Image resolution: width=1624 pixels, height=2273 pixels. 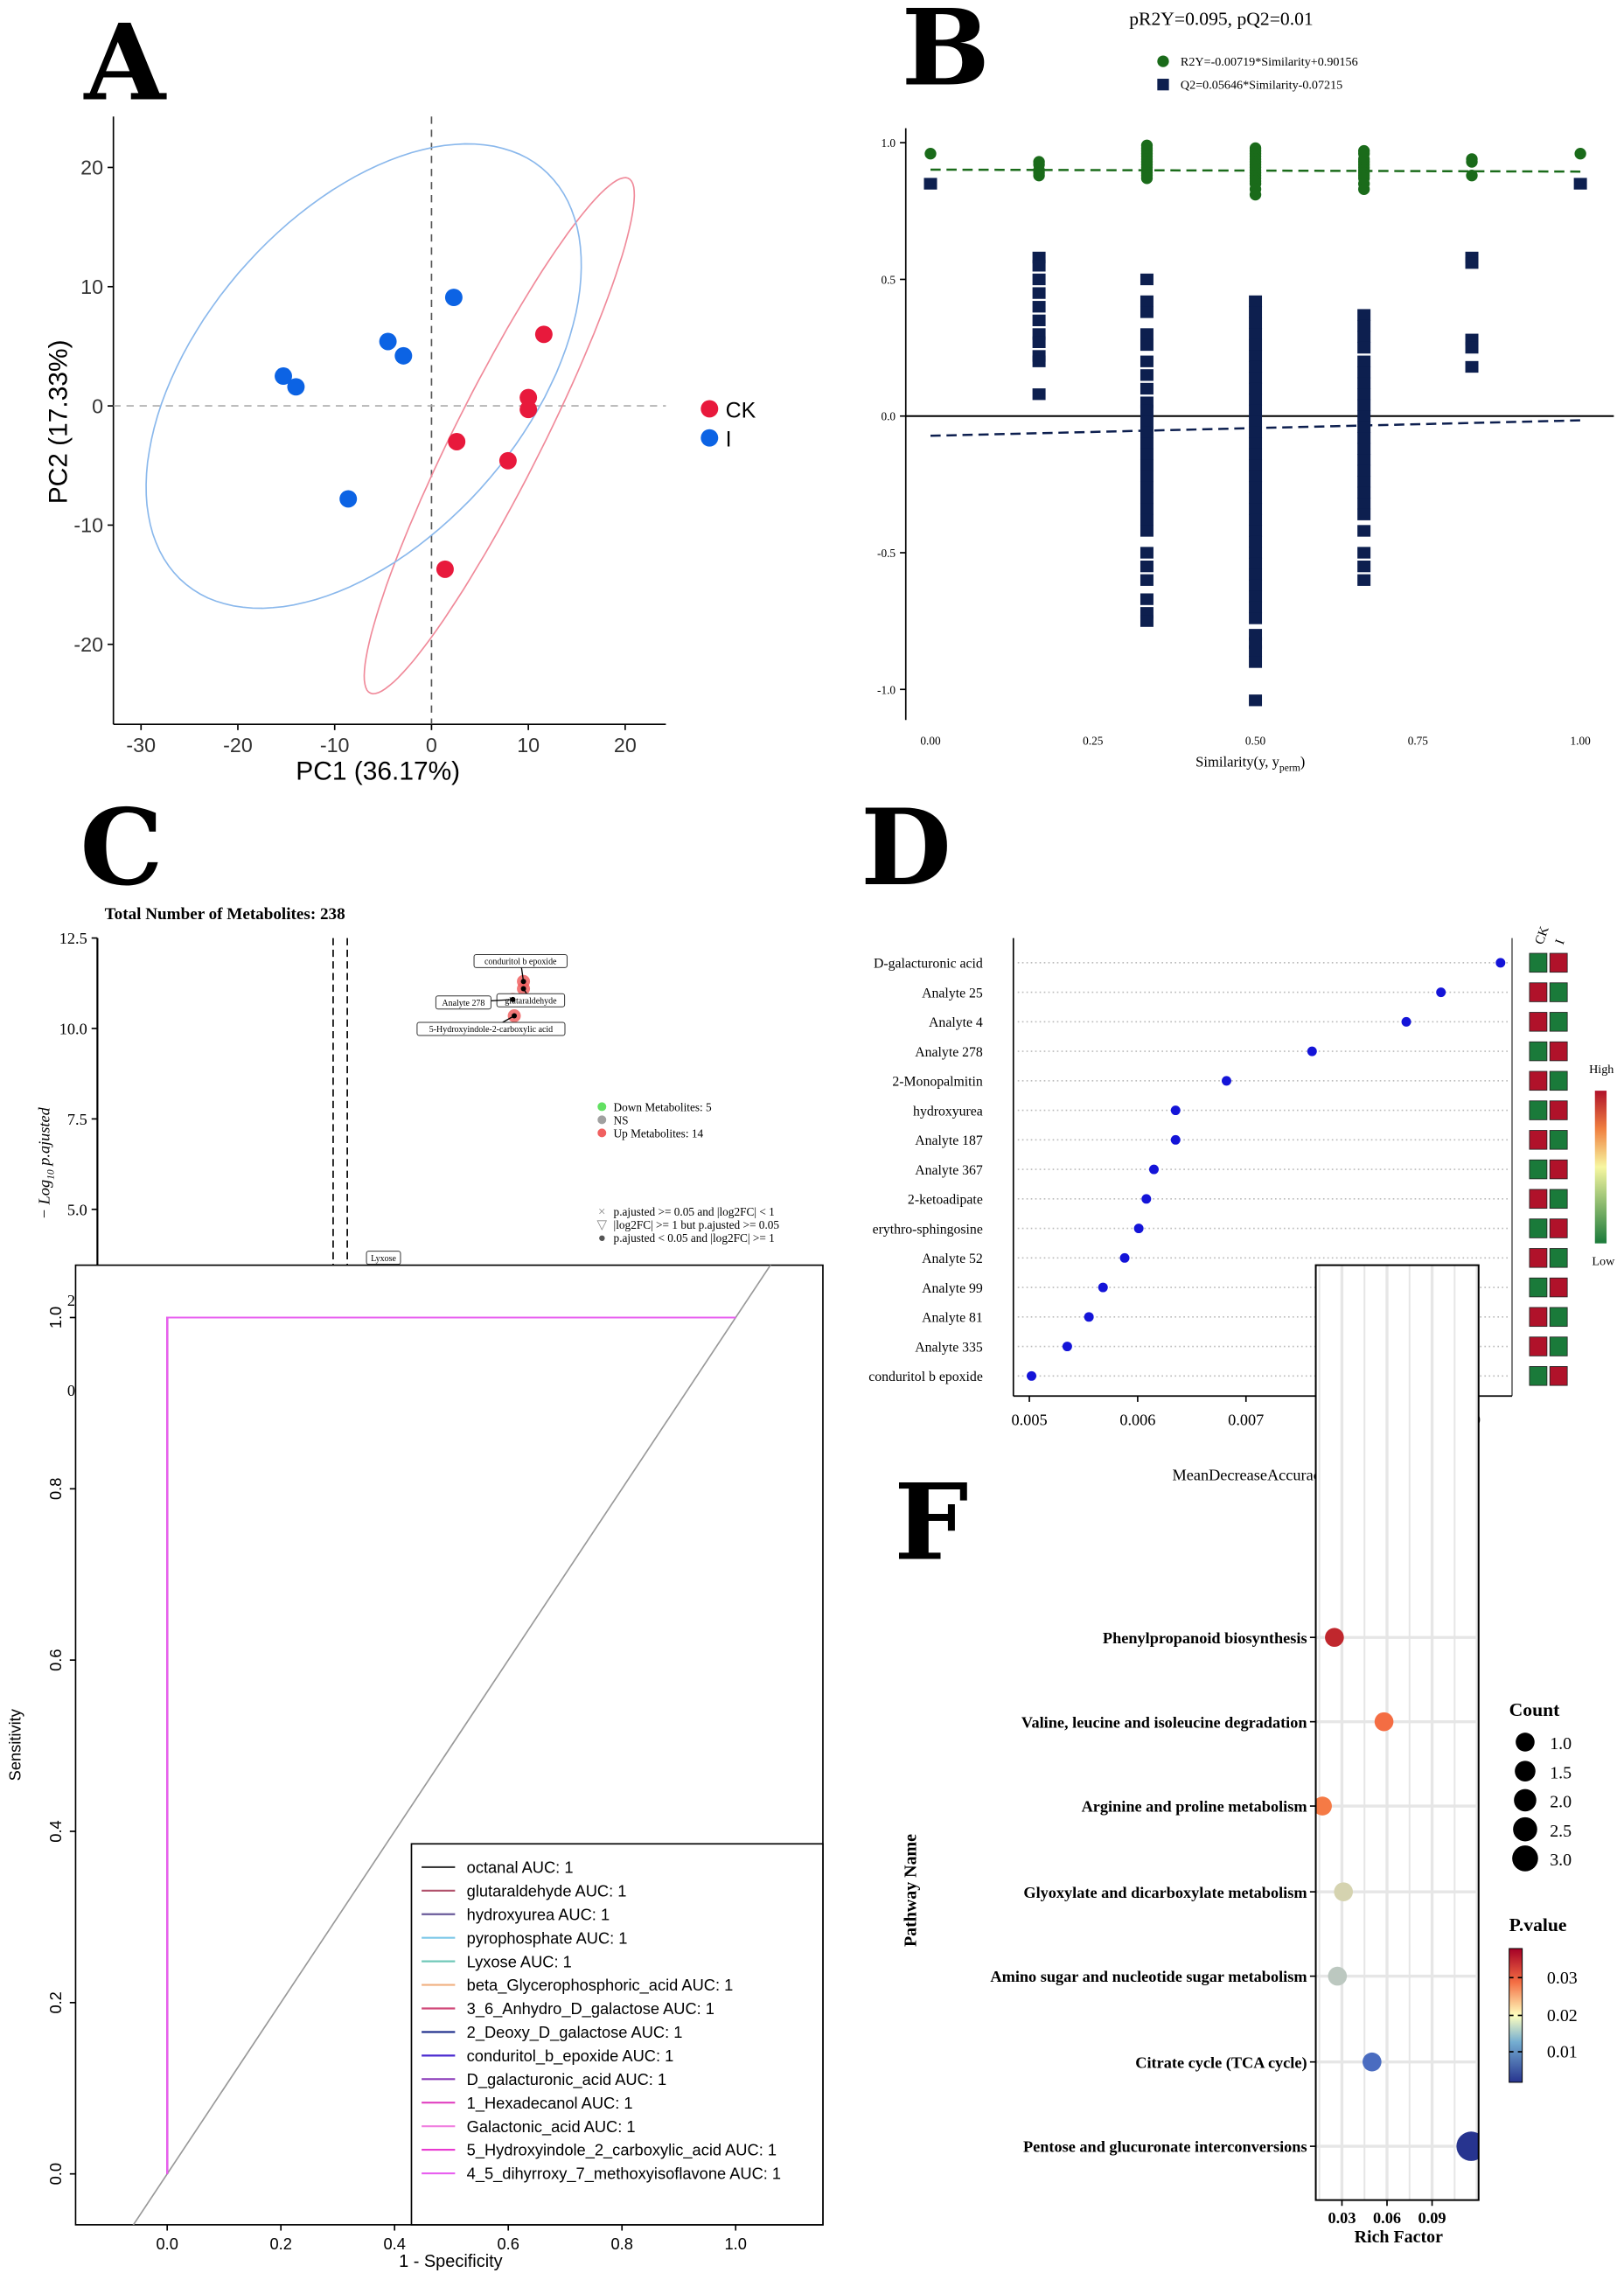 I want to click on legend-shape-label: |log2FC| >= 1 but p.ajusted >= 0.05, so click(x=697, y=1224).